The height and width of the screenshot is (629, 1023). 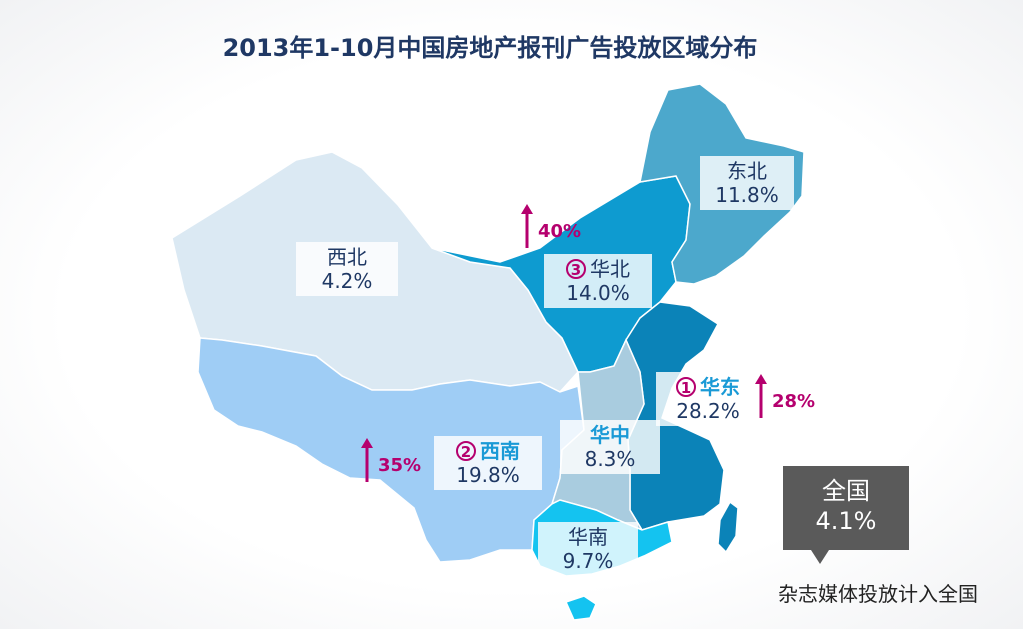 What do you see at coordinates (686, 387) in the screenshot?
I see `rank-badge: 1` at bounding box center [686, 387].